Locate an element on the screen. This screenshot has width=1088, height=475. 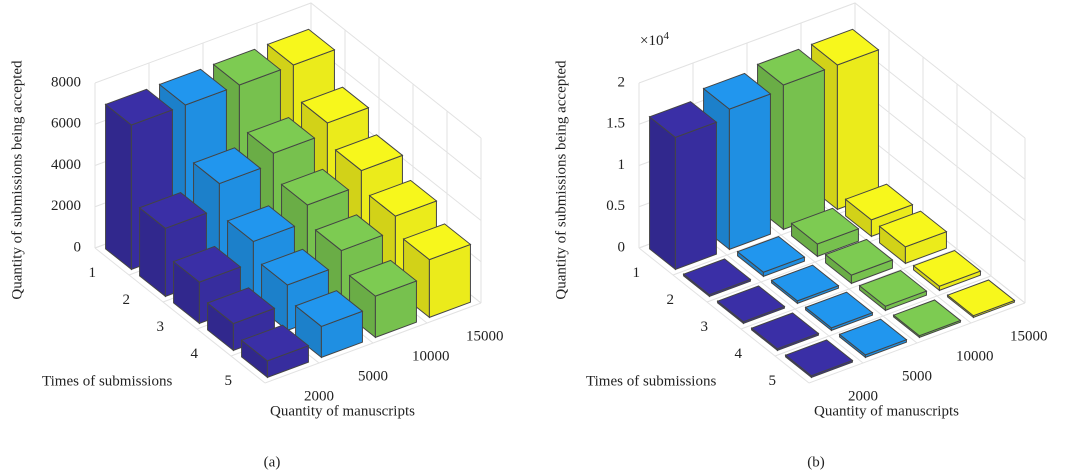
caption: (b) is located at coordinates (816, 462).